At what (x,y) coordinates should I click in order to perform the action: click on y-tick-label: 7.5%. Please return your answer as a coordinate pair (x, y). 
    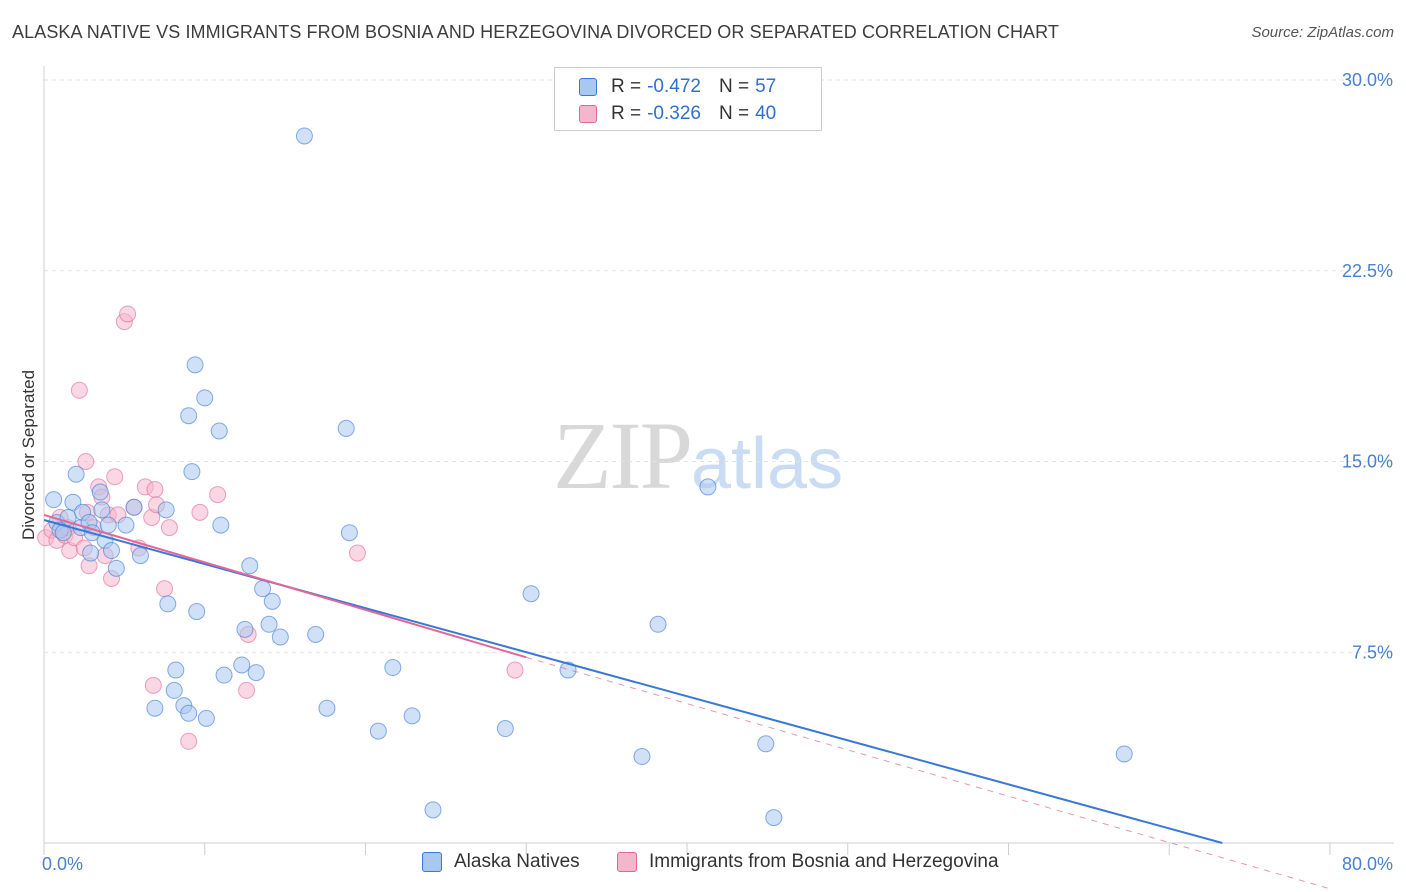
    Looking at the image, I should click on (1372, 652).